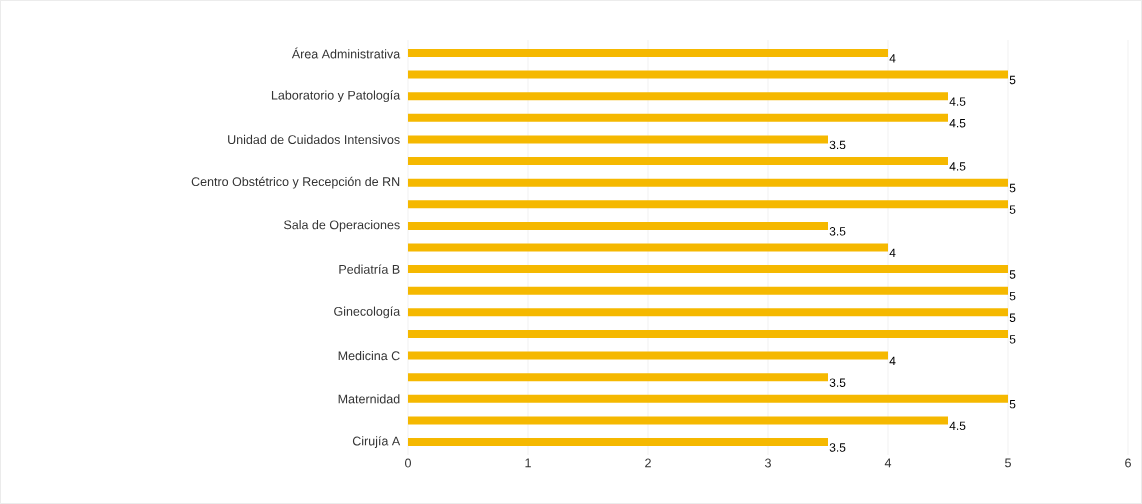  I want to click on y-tick-label: Sala de Operaciones, so click(342, 226).